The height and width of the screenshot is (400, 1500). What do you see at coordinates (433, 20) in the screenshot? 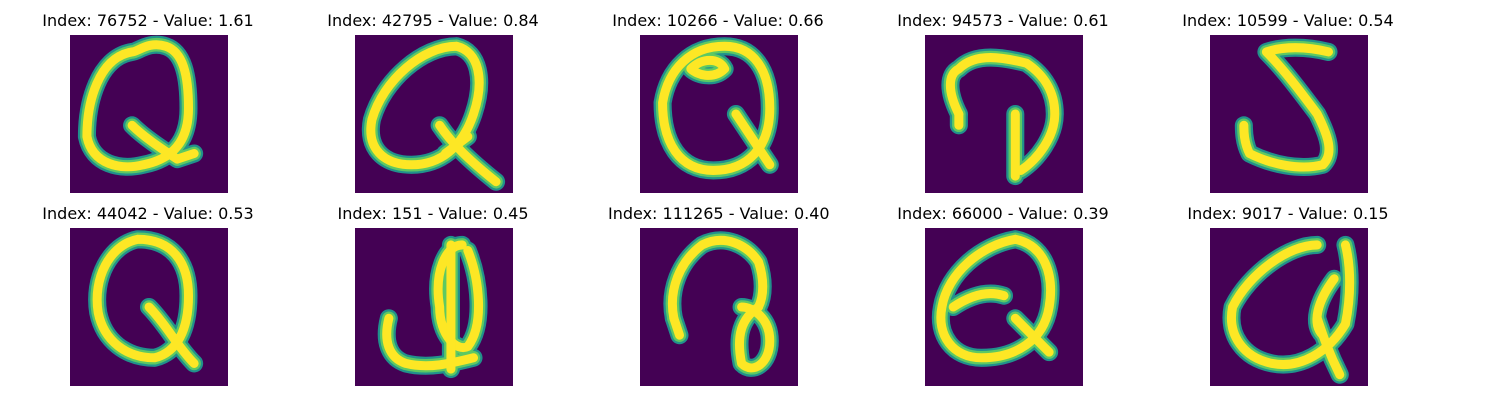
I see `panel-title: Index: 42795 - Value: 0.84` at bounding box center [433, 20].